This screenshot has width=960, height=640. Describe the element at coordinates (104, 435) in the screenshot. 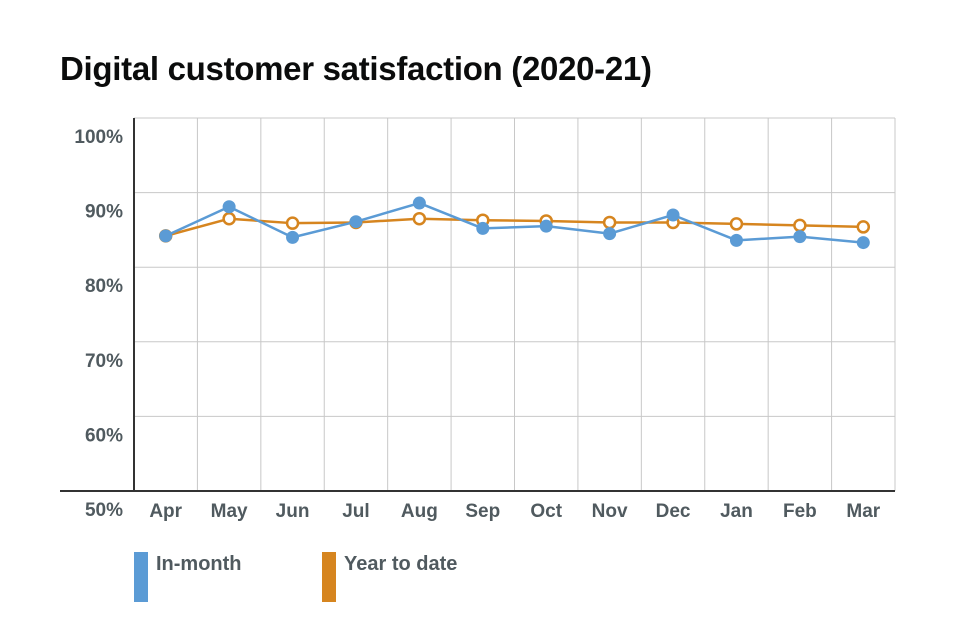

I see `y-tick-label: 60%` at that location.